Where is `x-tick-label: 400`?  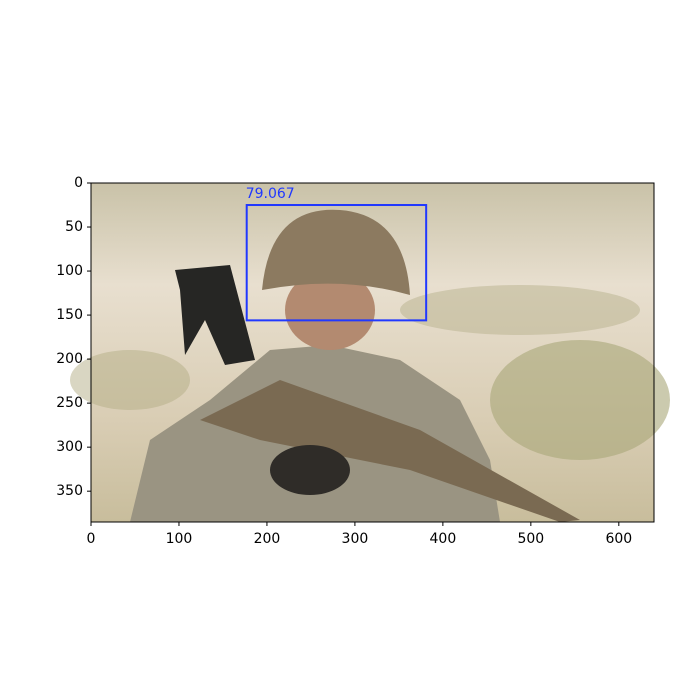 x-tick-label: 400 is located at coordinates (443, 539).